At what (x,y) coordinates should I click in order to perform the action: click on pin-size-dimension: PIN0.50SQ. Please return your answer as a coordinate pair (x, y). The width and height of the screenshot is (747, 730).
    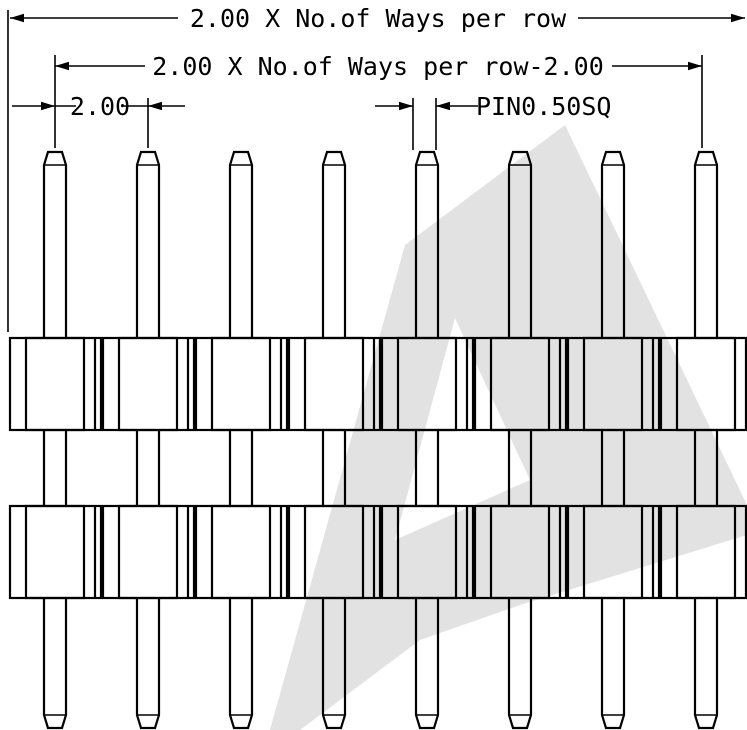
    Looking at the image, I should click on (493, 121).